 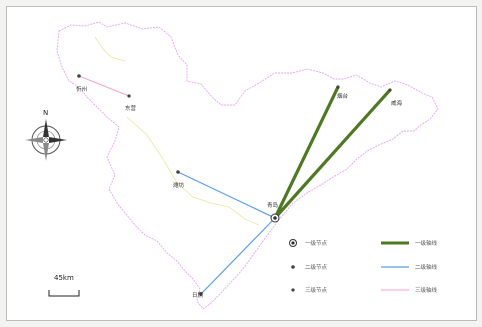 I want to click on city-marker-primary, so click(x=275, y=218).